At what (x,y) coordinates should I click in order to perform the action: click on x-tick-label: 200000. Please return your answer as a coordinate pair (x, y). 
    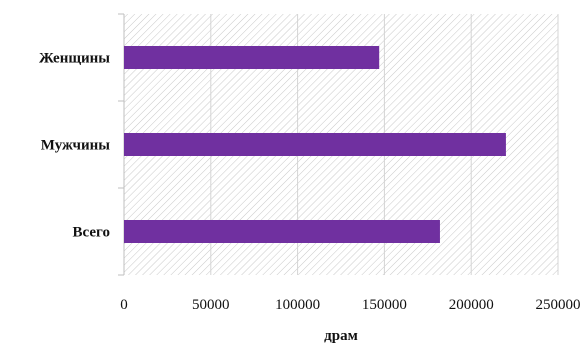
    Looking at the image, I should click on (471, 305).